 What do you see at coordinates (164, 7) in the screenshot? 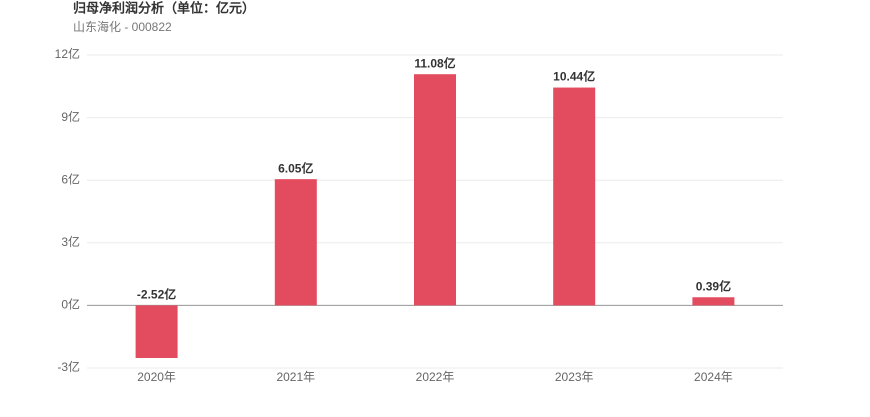
I see `chart-title: 归母净利润分析（单位：亿元）` at bounding box center [164, 7].